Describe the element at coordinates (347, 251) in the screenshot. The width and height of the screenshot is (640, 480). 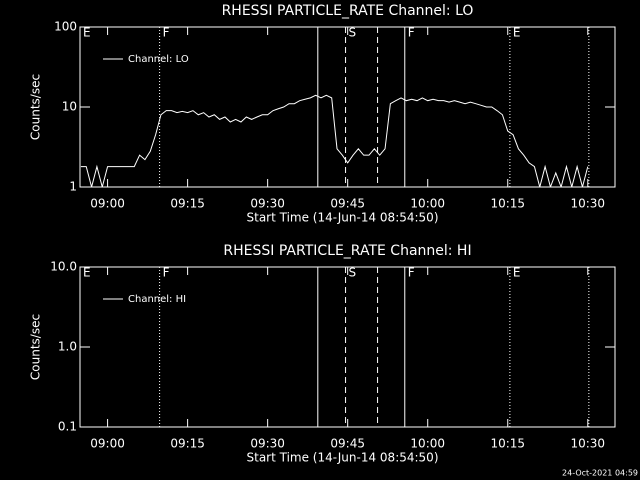
I see `chart-title: RHESSI PARTICLE_RATE Channel: HI` at that location.